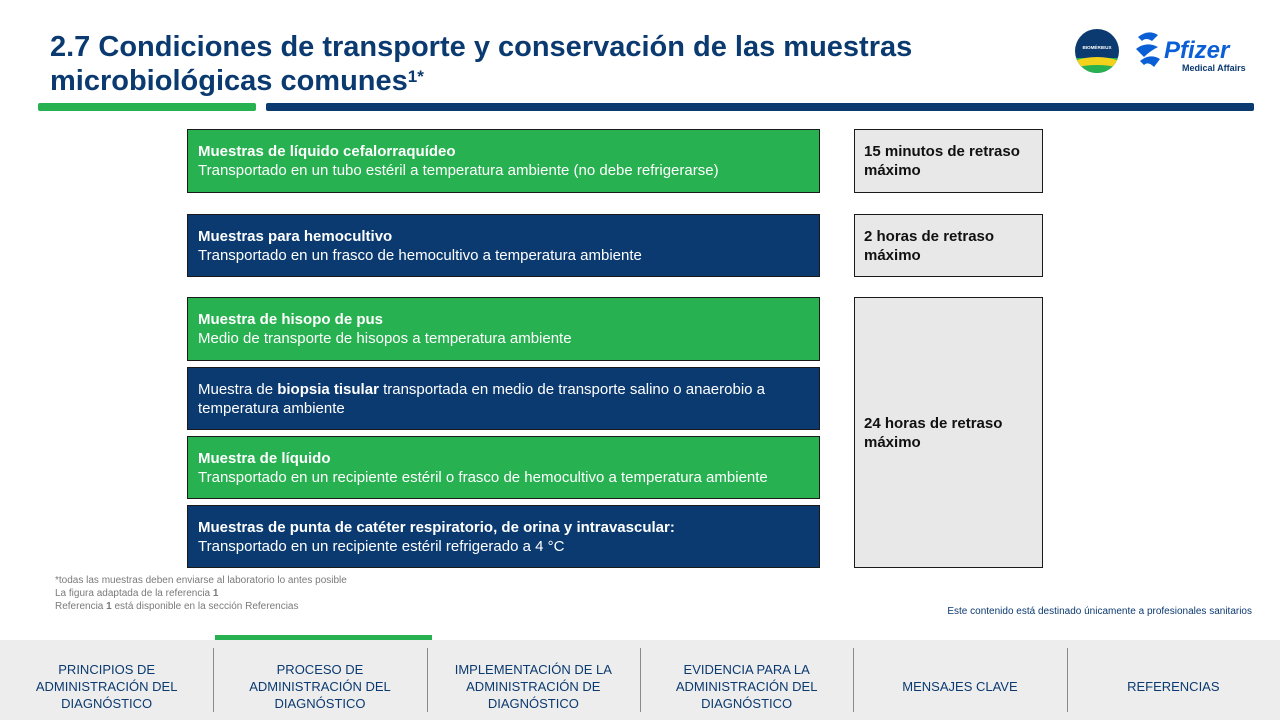 This screenshot has width=1280, height=720. What do you see at coordinates (1097, 46) in the screenshot?
I see `biomerieux-logo-text: BIOMÉRIEUX` at bounding box center [1097, 46].